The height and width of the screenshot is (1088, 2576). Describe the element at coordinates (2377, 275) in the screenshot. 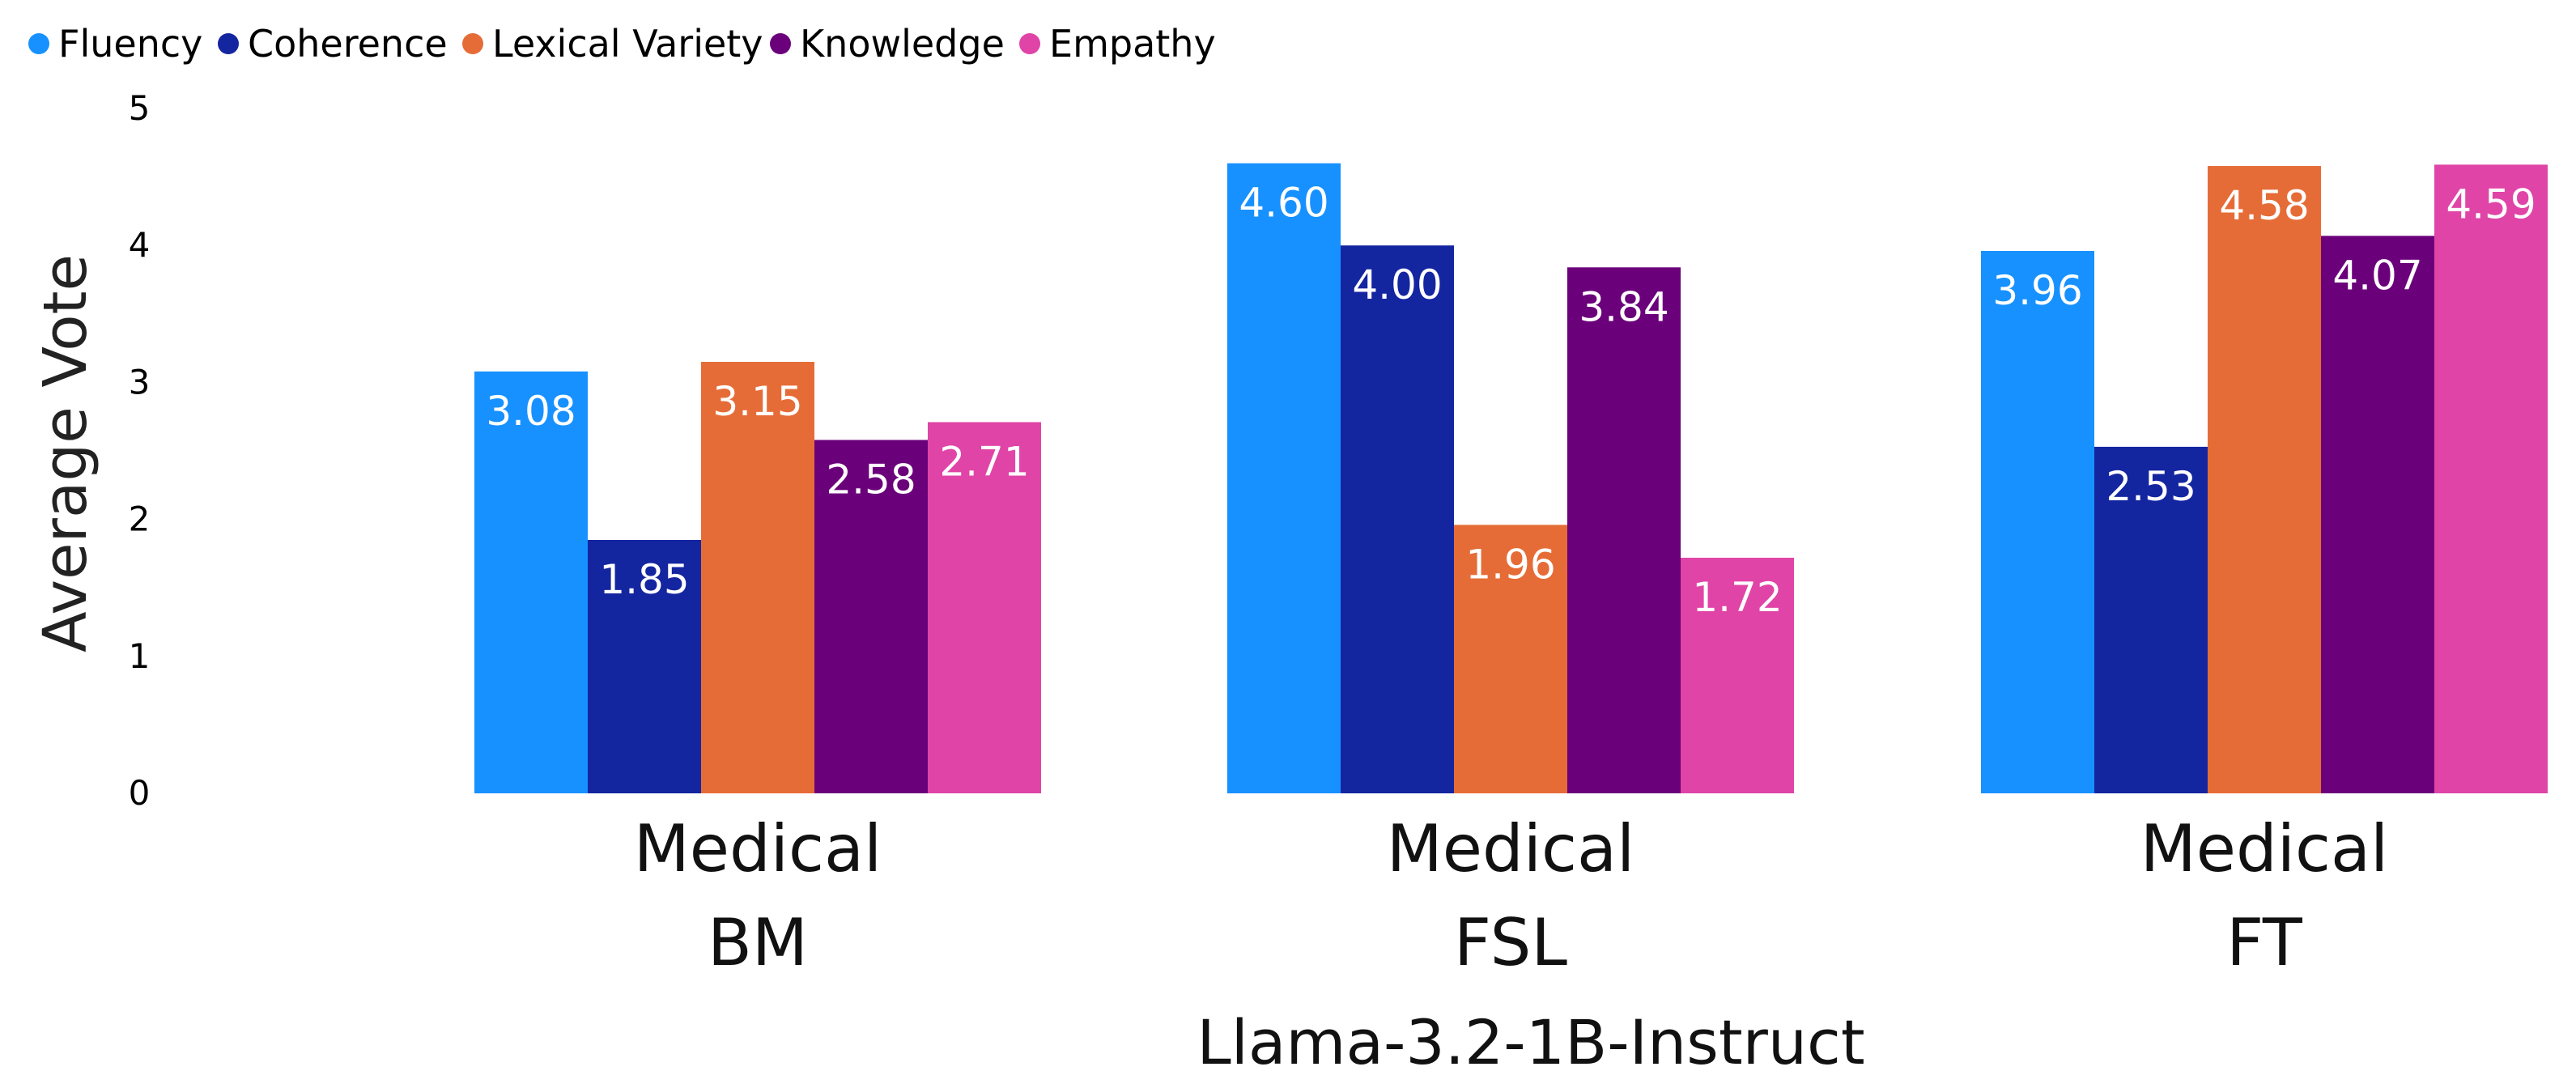

I see `bar-value-label: 4.07` at that location.